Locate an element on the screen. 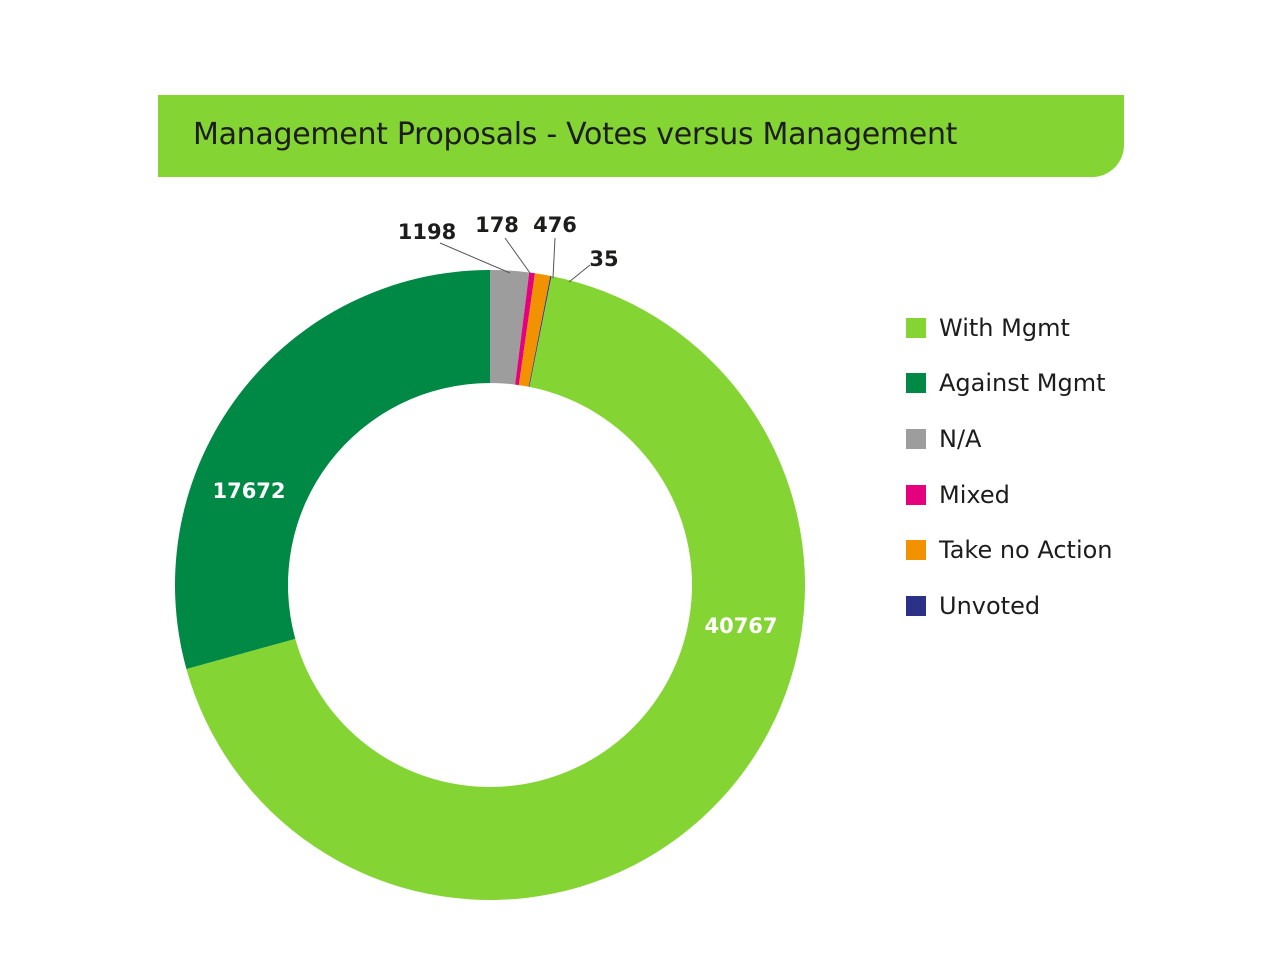 The height and width of the screenshot is (959, 1280). data-label: 178 is located at coordinates (497, 225).